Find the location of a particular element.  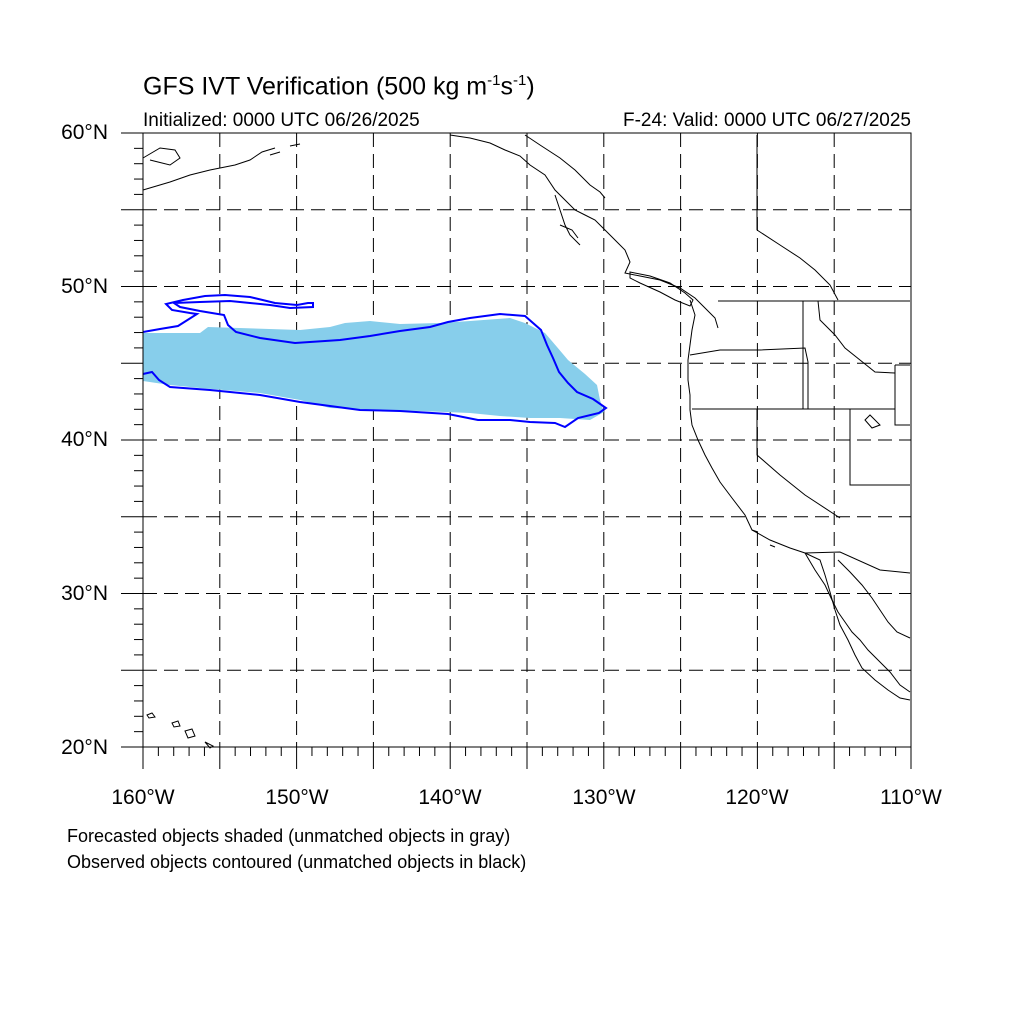

lon-label-130w: 130°W is located at coordinates (604, 797).